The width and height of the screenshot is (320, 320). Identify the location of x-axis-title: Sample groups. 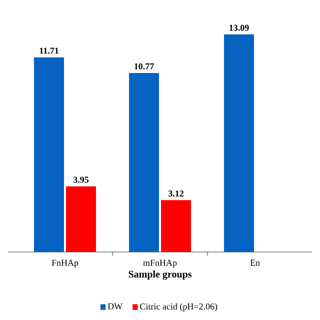
(160, 275).